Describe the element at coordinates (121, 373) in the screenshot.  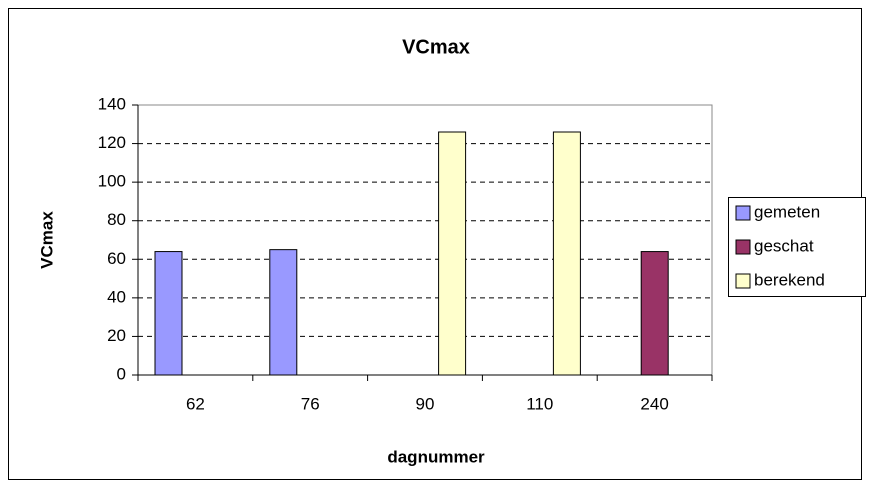
I see `y-tick-label: 0` at that location.